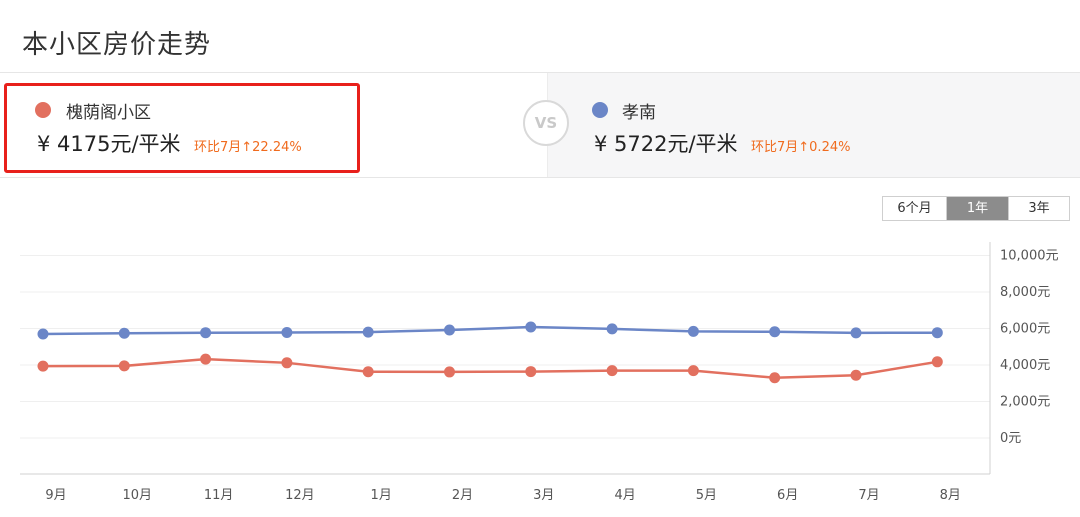  Describe the element at coordinates (1039, 208) in the screenshot. I see `range-3-years-button: 3年` at that location.